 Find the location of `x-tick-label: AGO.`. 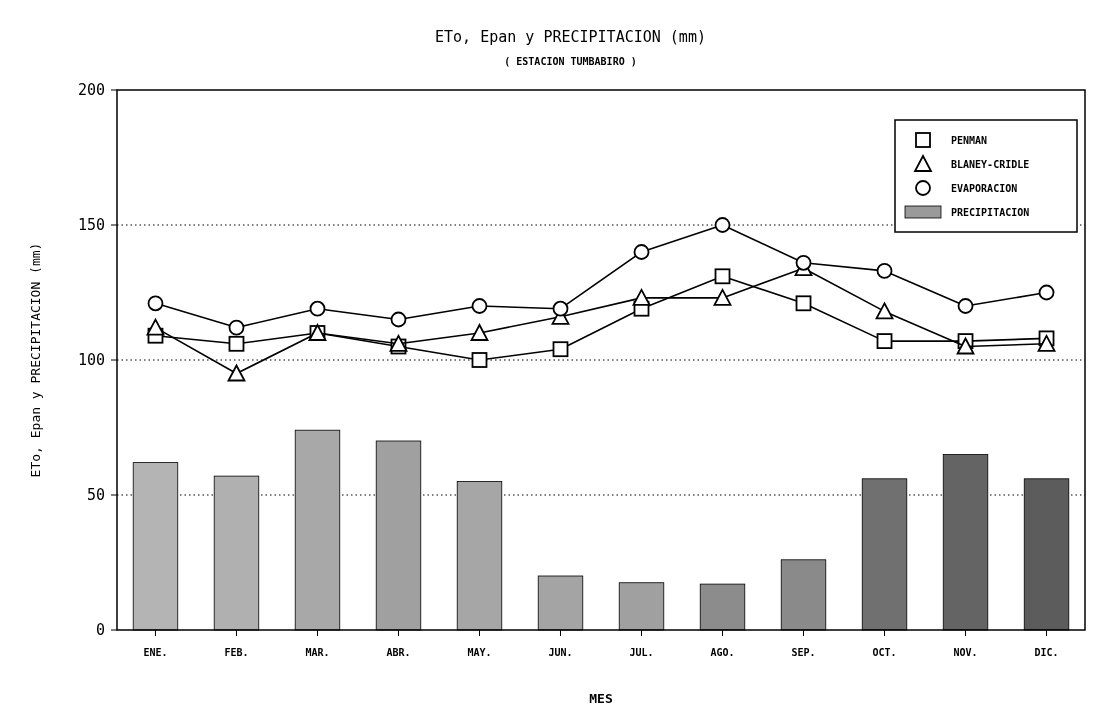

x-tick-label: AGO. is located at coordinates (722, 652).